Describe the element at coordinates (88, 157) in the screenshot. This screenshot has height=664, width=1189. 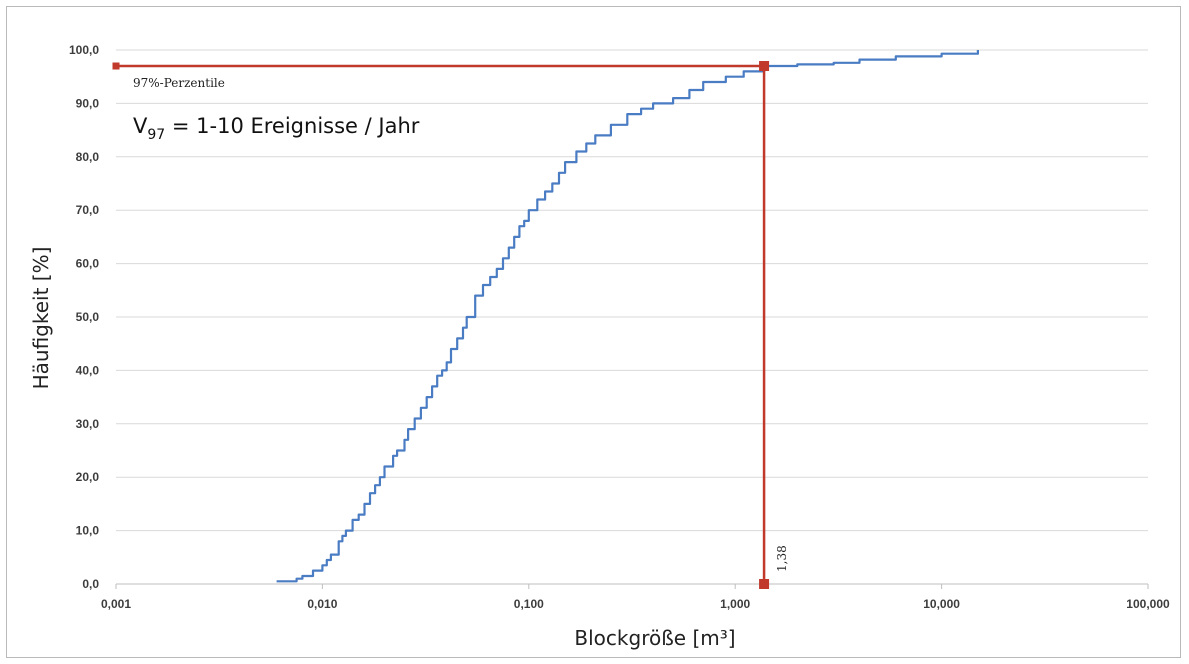
I see `y-tick-label: 80,0` at that location.